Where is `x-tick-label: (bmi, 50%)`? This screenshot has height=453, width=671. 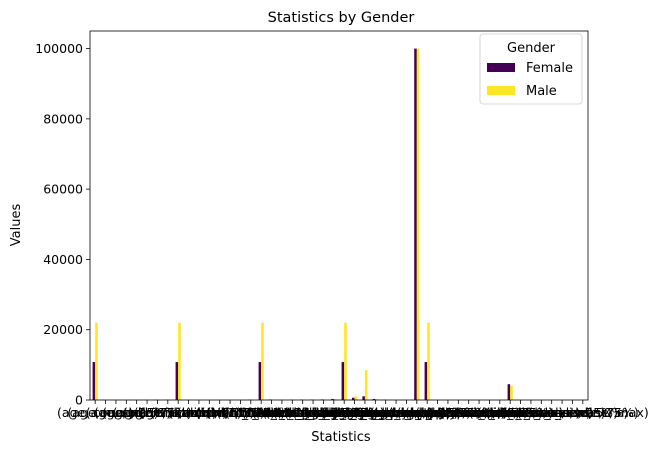 x-tick-label: (bmi, 50%) is located at coordinates (230, 412).